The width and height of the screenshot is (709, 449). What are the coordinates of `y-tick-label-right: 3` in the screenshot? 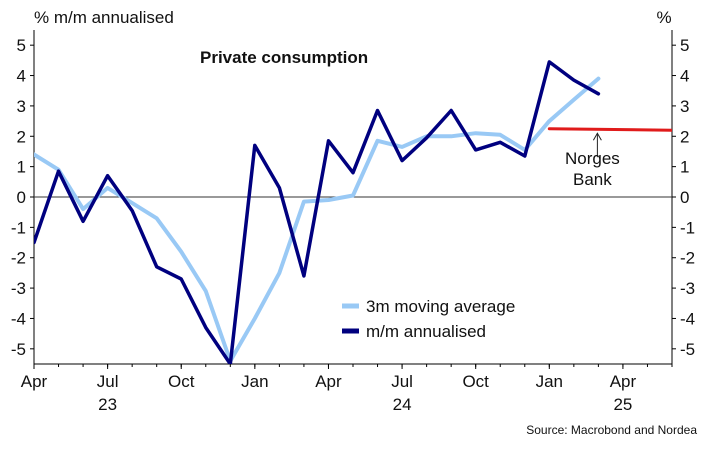 It's located at (684, 106).